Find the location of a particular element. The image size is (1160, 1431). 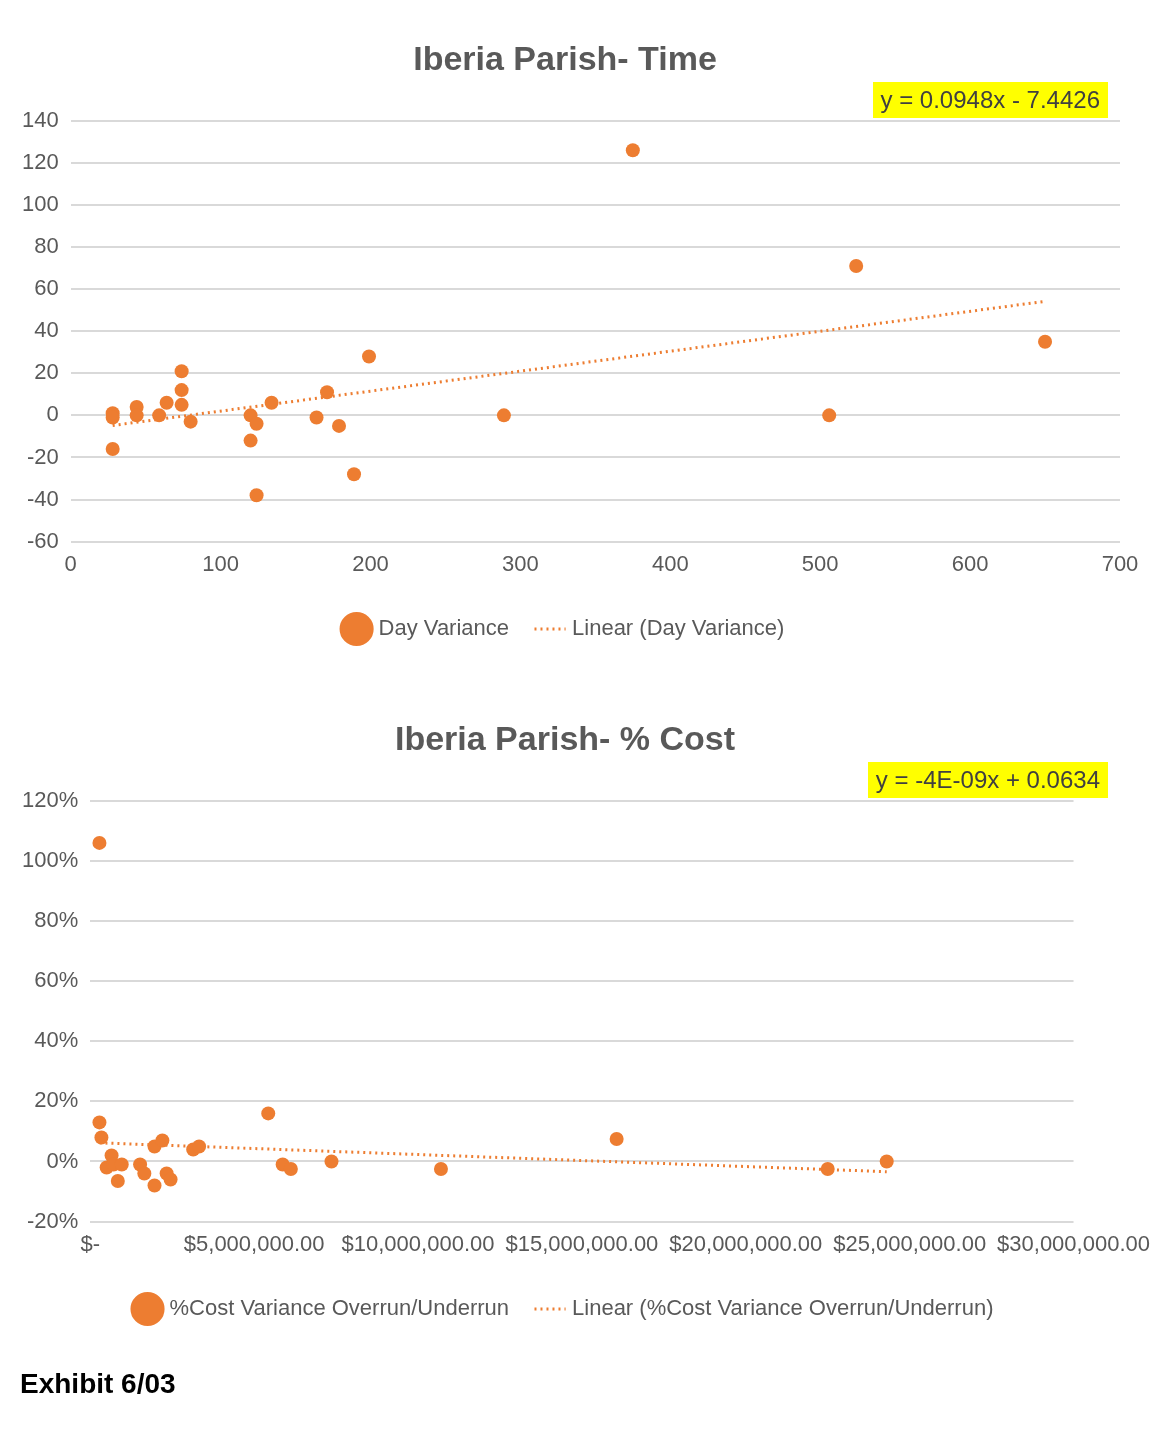

legend-label: Linear (%Cost Variance Overrun/Underrun) is located at coordinates (783, 1308).